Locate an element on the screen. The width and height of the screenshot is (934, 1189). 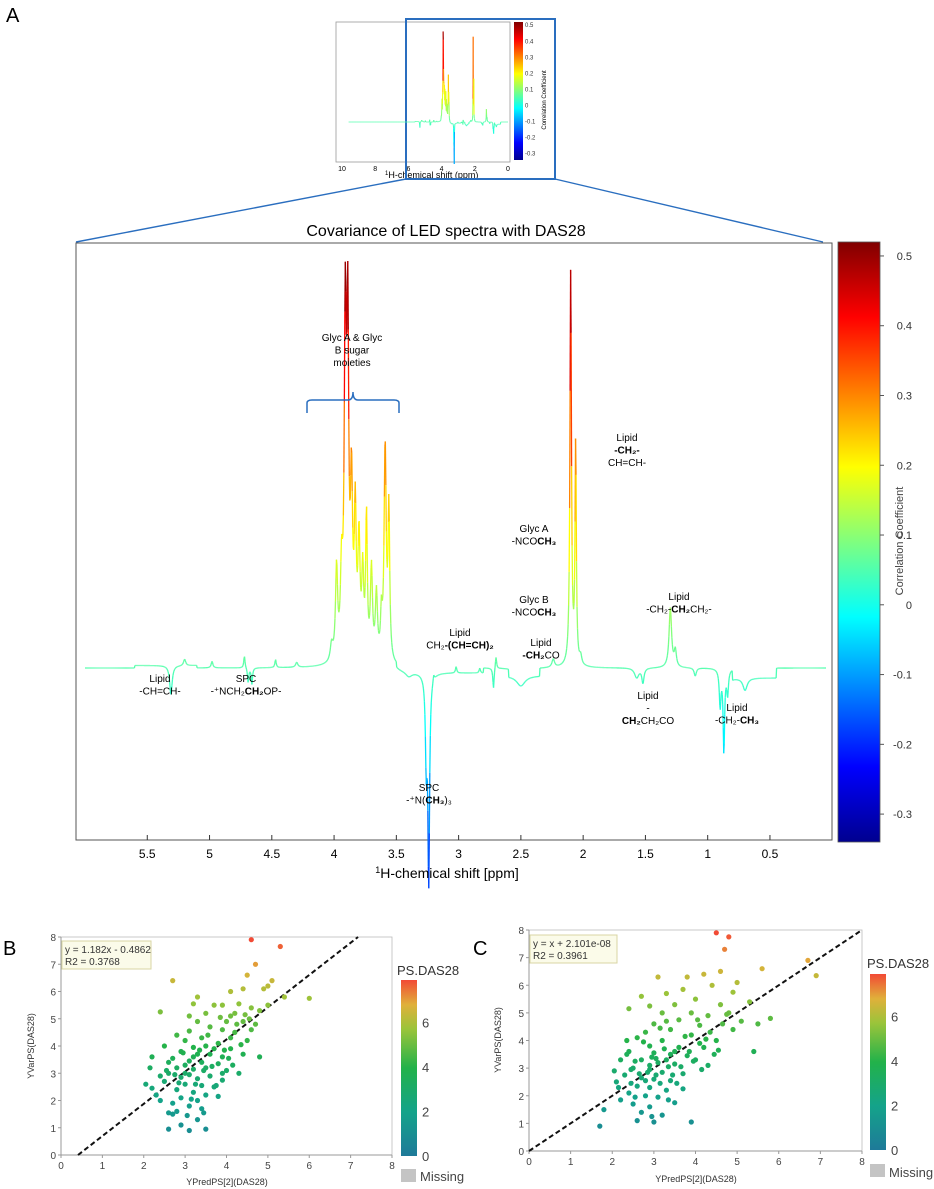
colorbar-tick-label: 2 is located at coordinates (894, 1105).